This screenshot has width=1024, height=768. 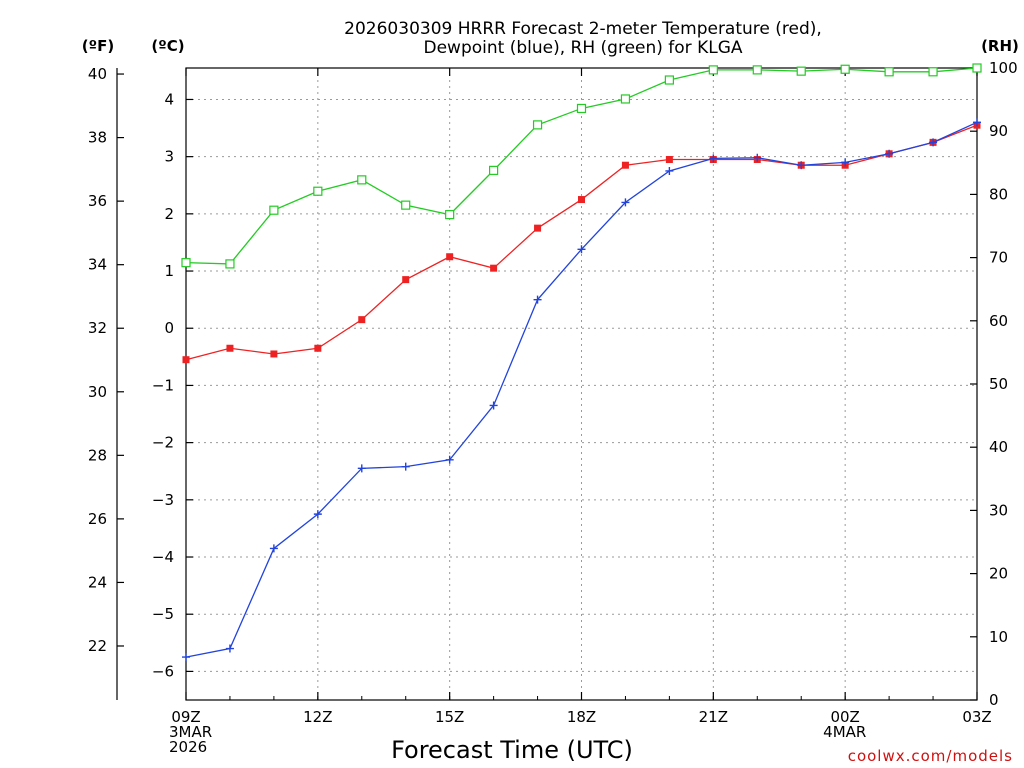 What do you see at coordinates (185, 717) in the screenshot?
I see `time-tick-label: 09Z` at bounding box center [185, 717].